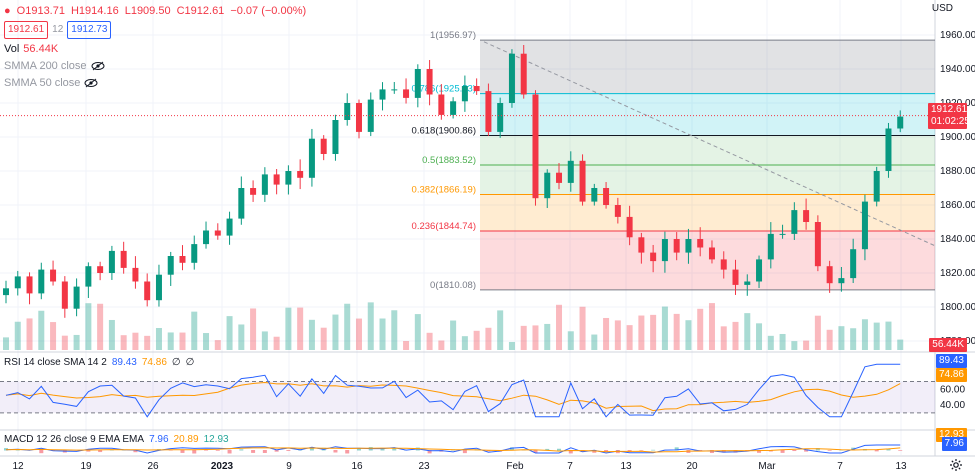 This screenshot has width=975, height=476. Describe the element at coordinates (957, 35) in the screenshot. I see `price-tick-label: 1960.00` at that location.